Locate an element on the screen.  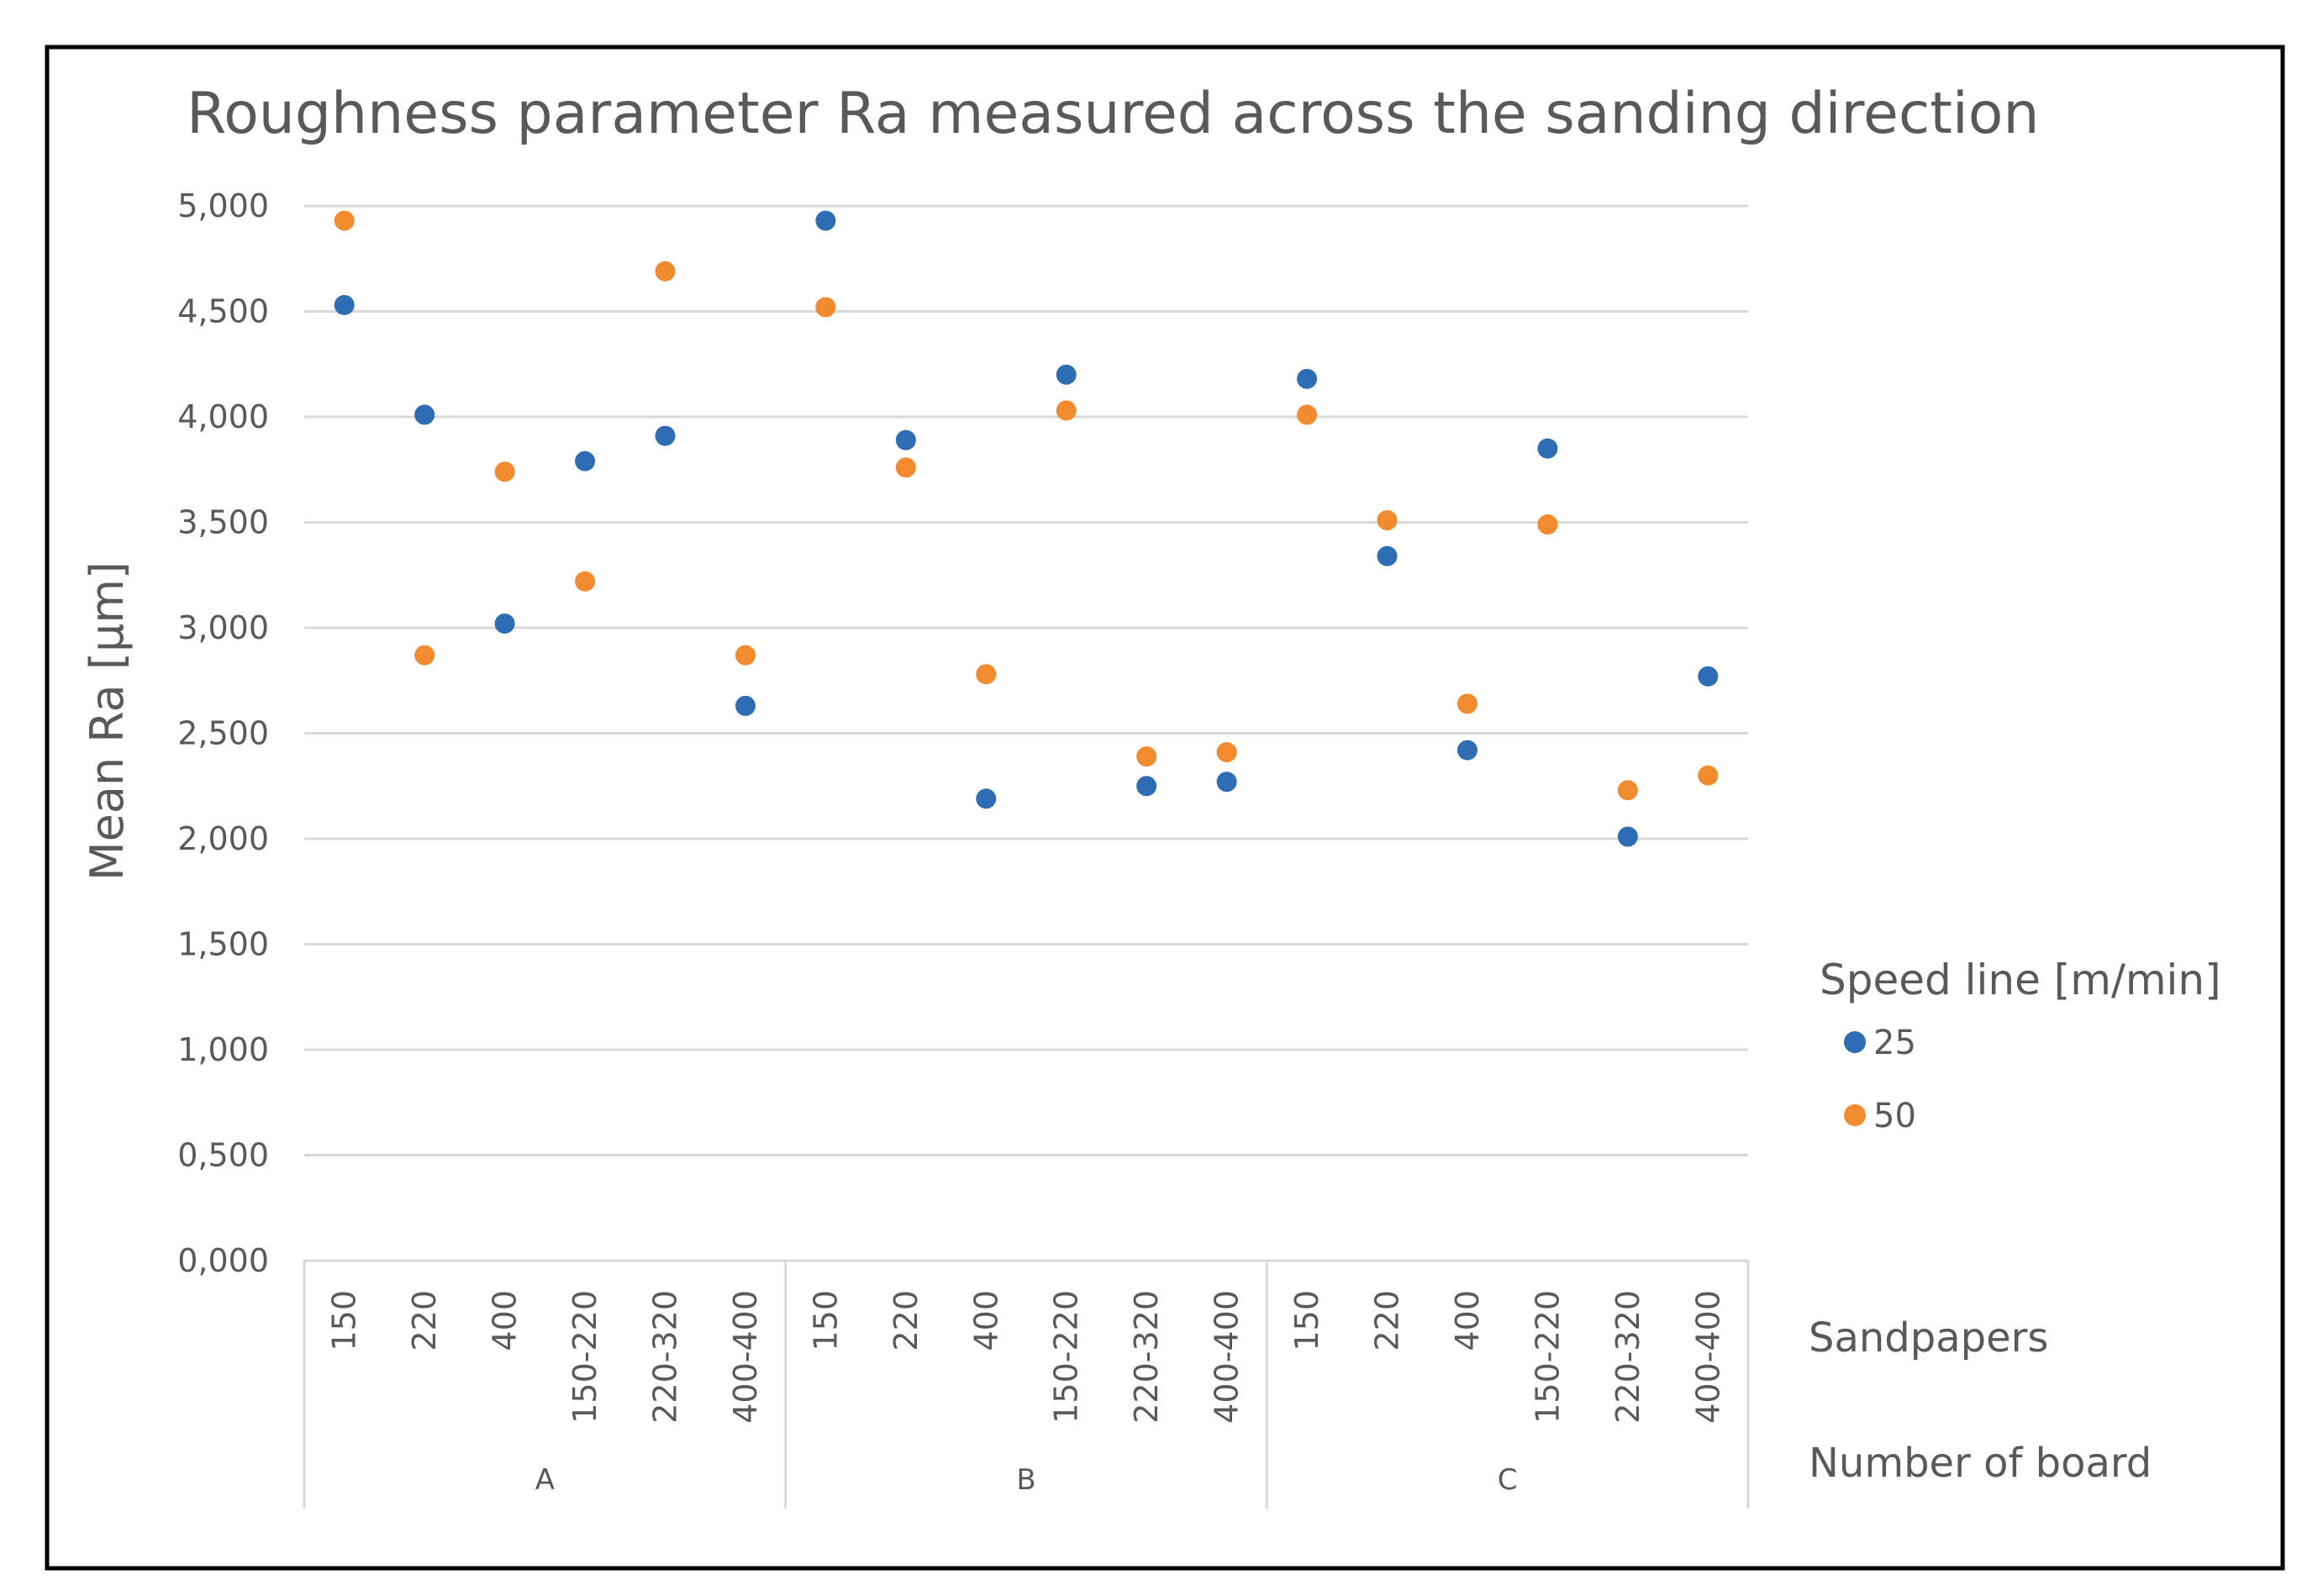
y-tick-label: 3,500 is located at coordinates (223, 522).